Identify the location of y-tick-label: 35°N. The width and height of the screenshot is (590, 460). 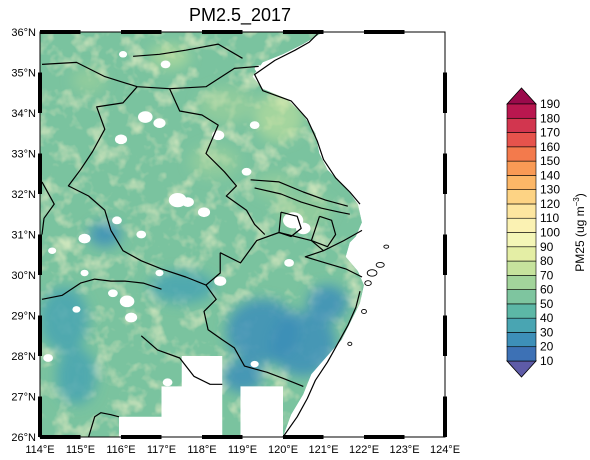
(23, 74).